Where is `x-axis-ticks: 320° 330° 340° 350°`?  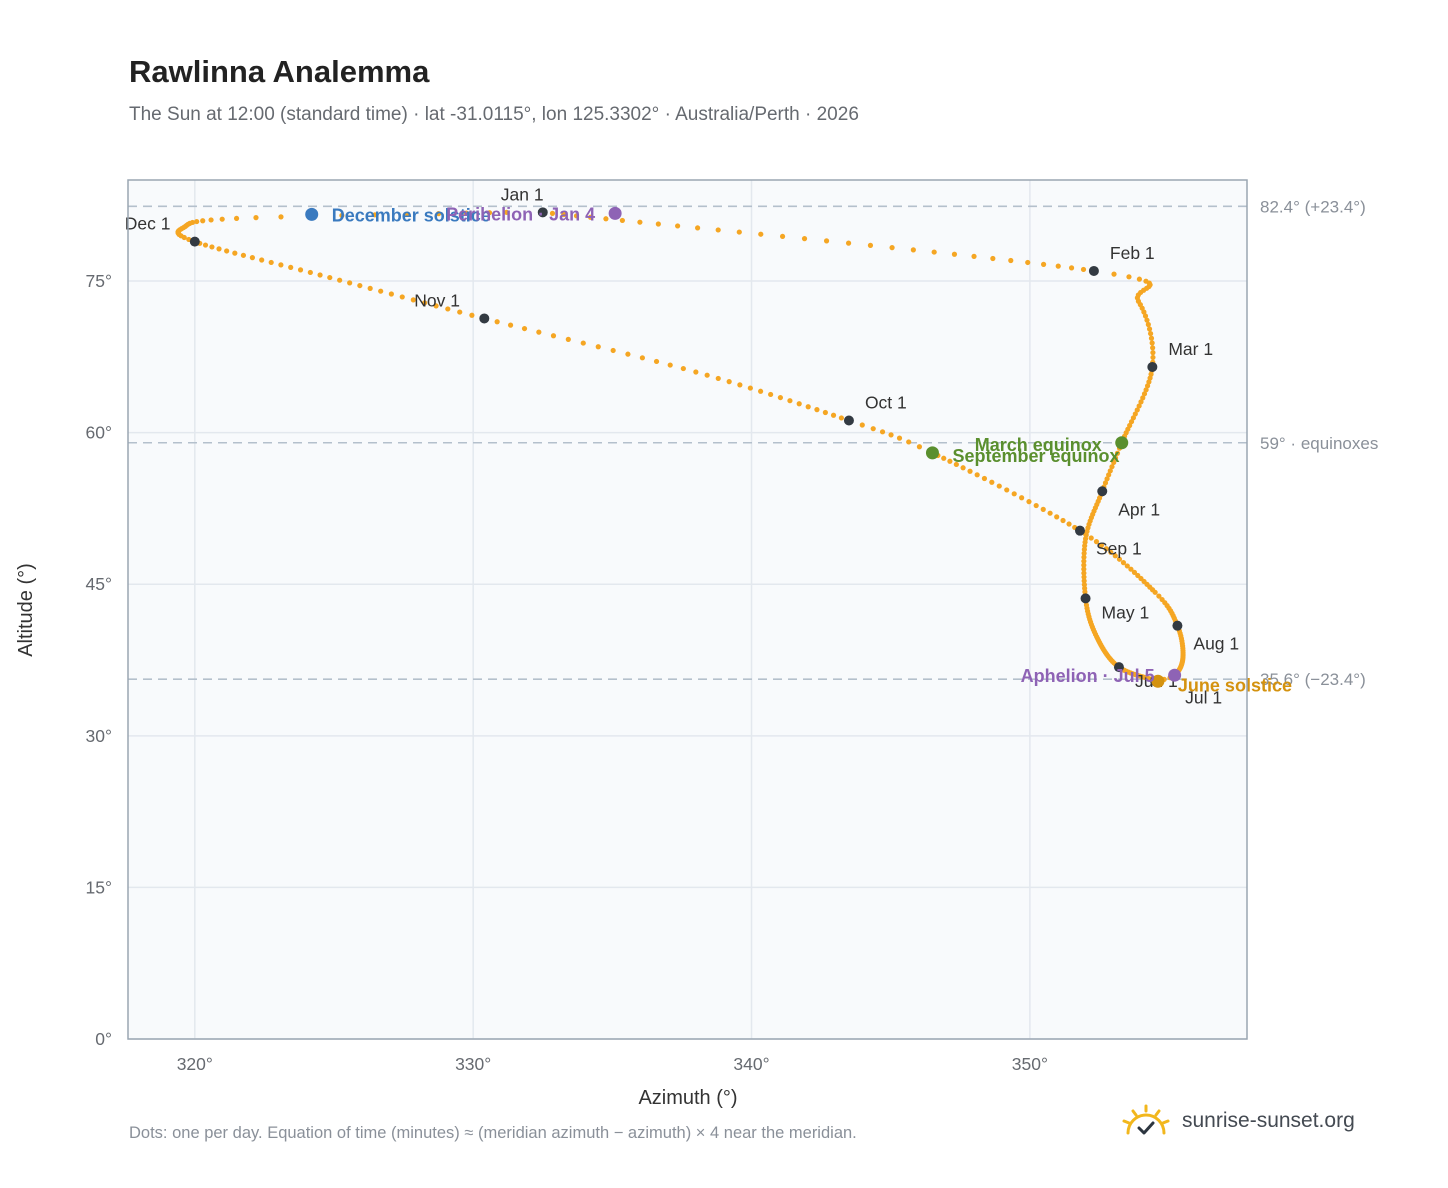 x-axis-ticks: 320° 330° 340° 350° is located at coordinates (612, 1064).